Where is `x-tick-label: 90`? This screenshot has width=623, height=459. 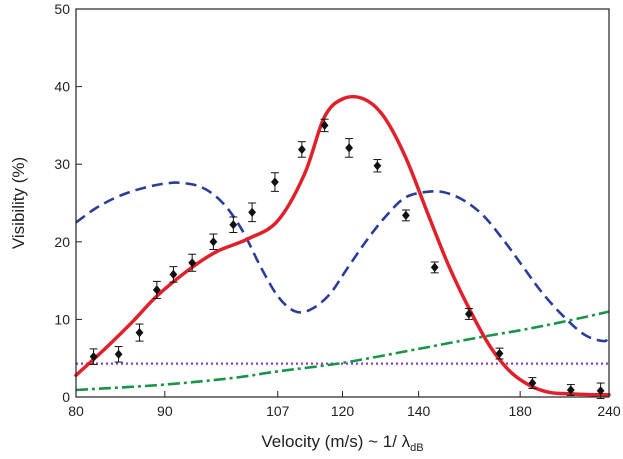 x-tick-label: 90 is located at coordinates (165, 411).